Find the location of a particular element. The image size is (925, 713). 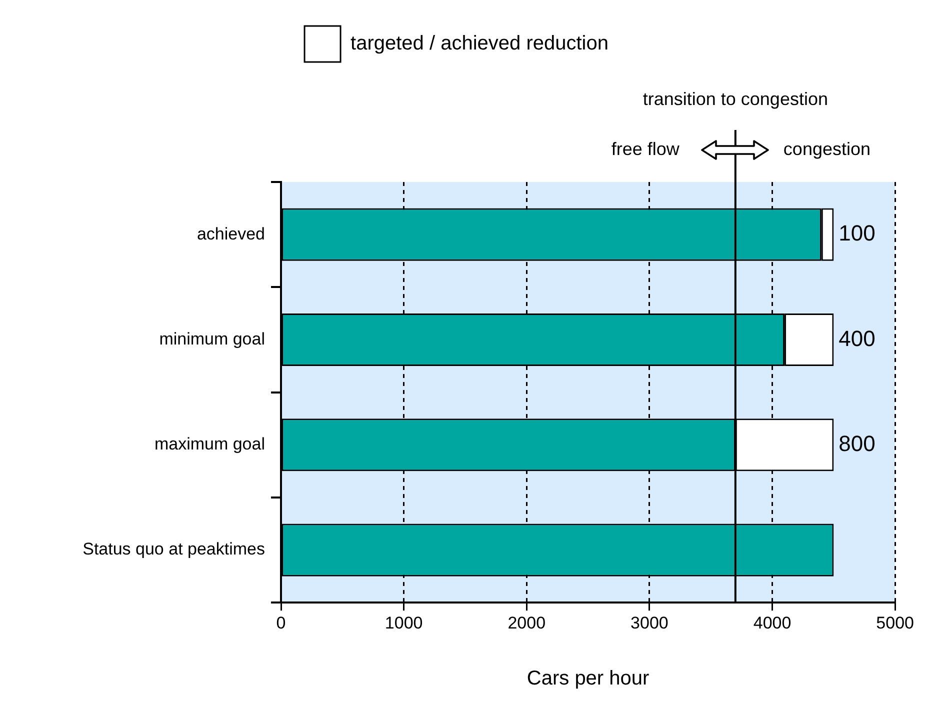

x-tick-label: 5000 is located at coordinates (895, 622).